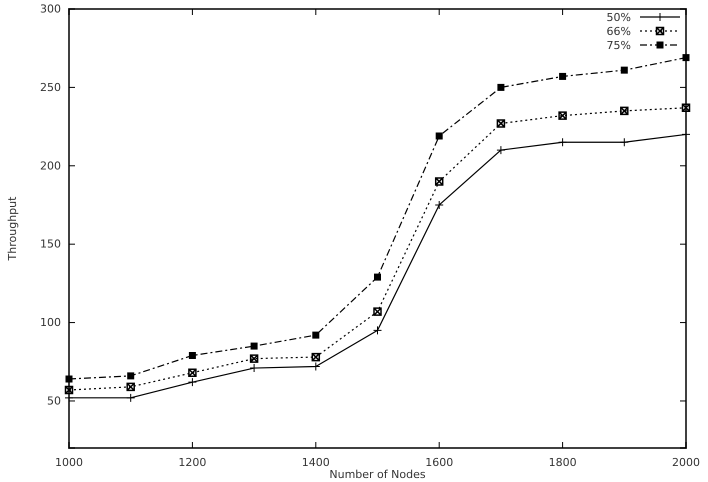 Image resolution: width=708 pixels, height=482 pixels. What do you see at coordinates (12, 229) in the screenshot?
I see `y-axis-title: Throughput` at bounding box center [12, 229].